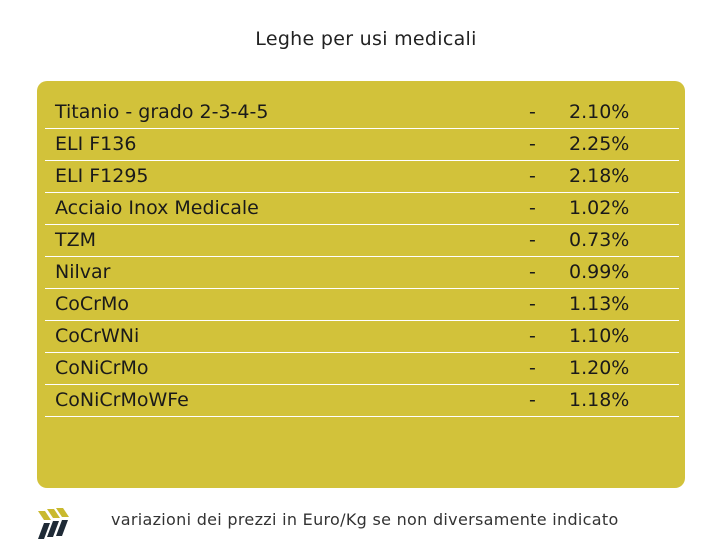 This screenshot has height=560, width=720. I want to click on brand-chevrons-icon, so click(53, 523).